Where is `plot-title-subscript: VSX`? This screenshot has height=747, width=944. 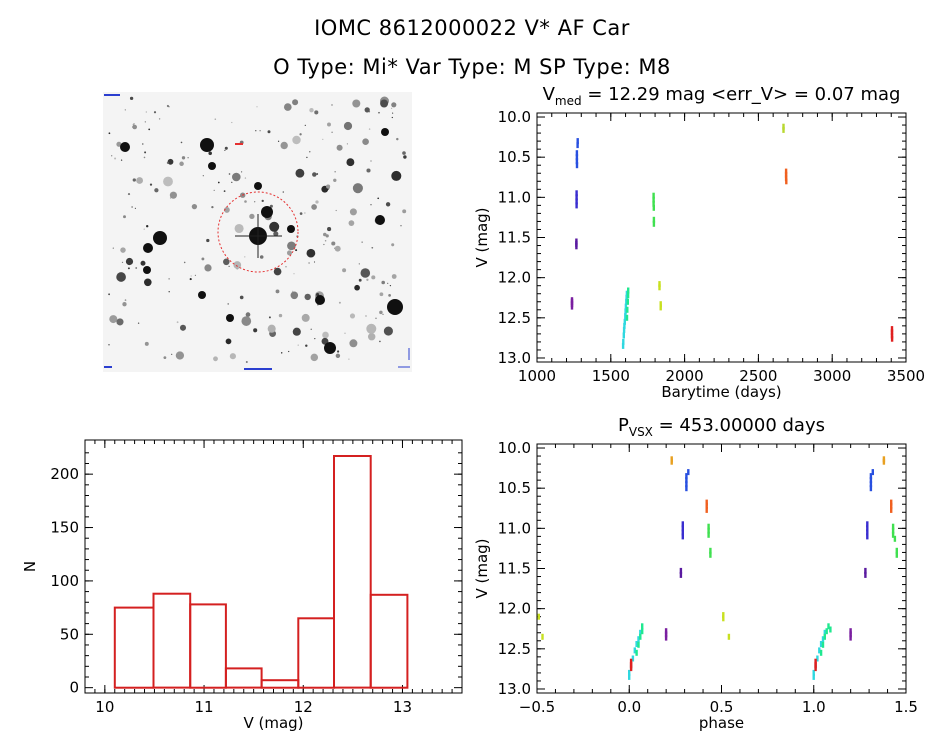
plot-title-subscript: VSX is located at coordinates (641, 432).